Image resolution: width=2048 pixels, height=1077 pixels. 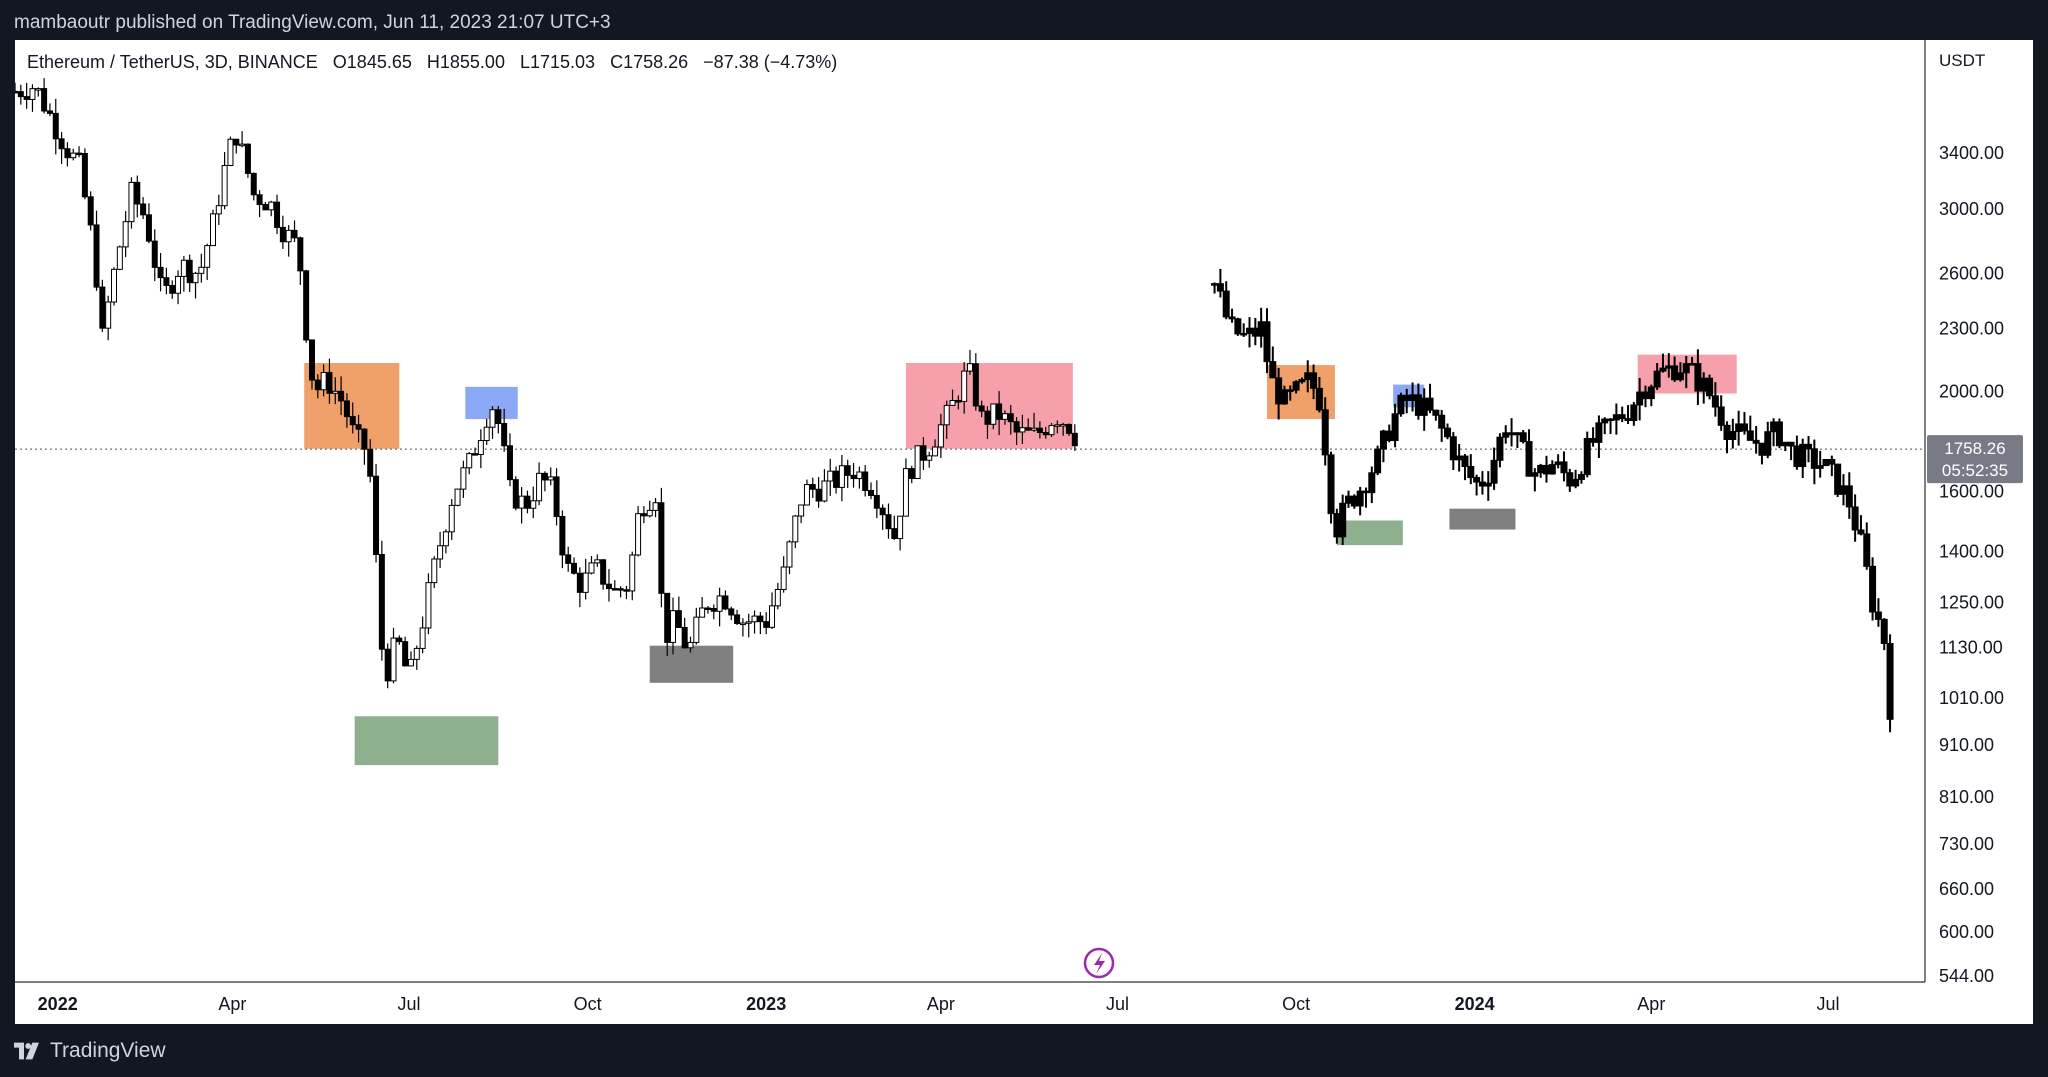 What do you see at coordinates (1099, 963) in the screenshot?
I see `flash-icon` at bounding box center [1099, 963].